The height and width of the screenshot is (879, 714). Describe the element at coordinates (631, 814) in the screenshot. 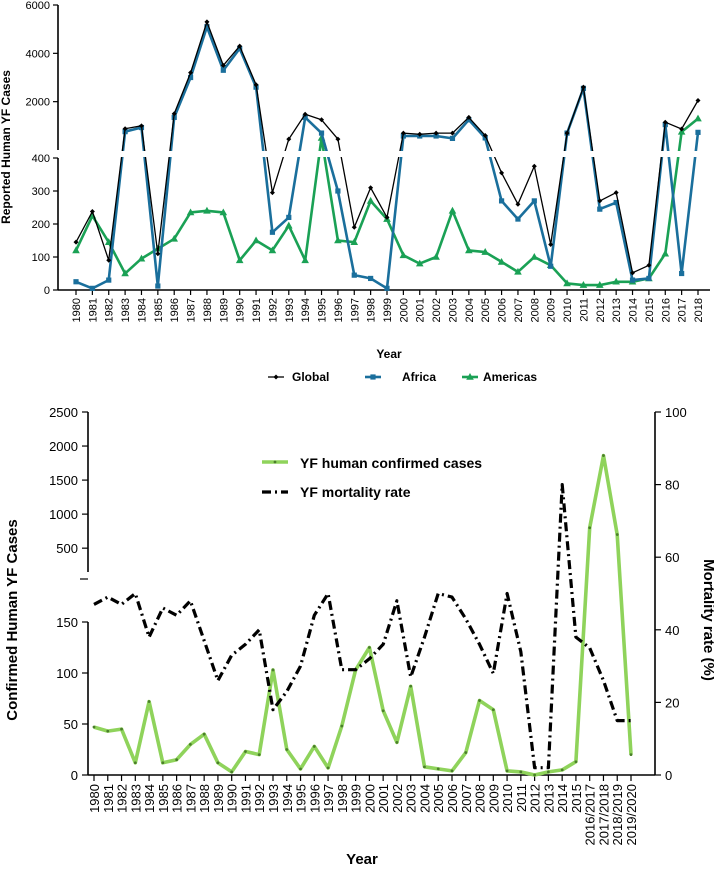

I see `x-tick-label: 2019/2020` at that location.